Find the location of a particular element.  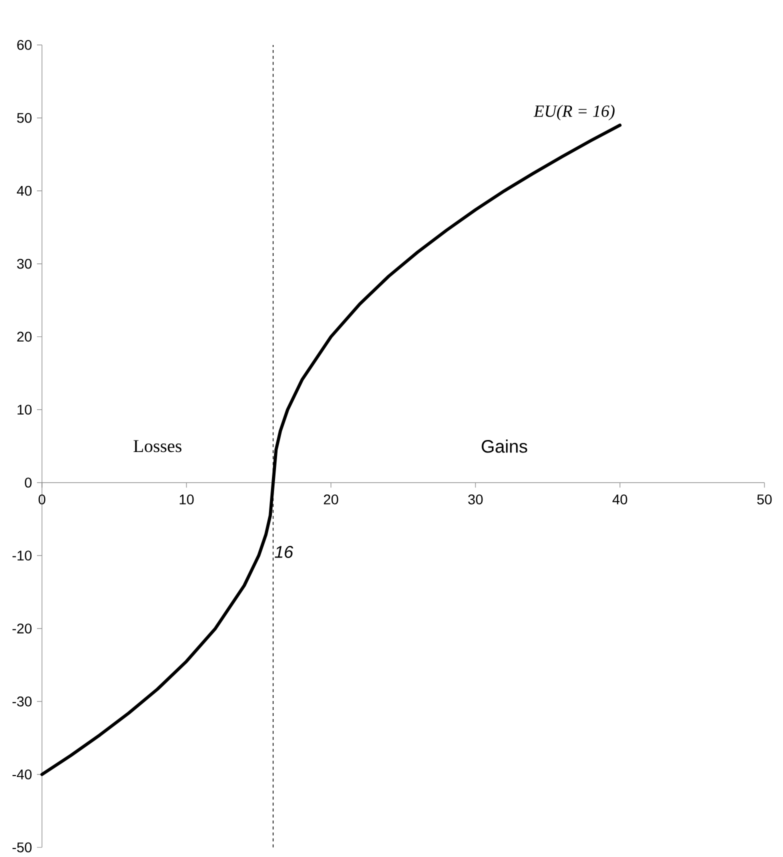

annotation: Losses is located at coordinates (157, 446).